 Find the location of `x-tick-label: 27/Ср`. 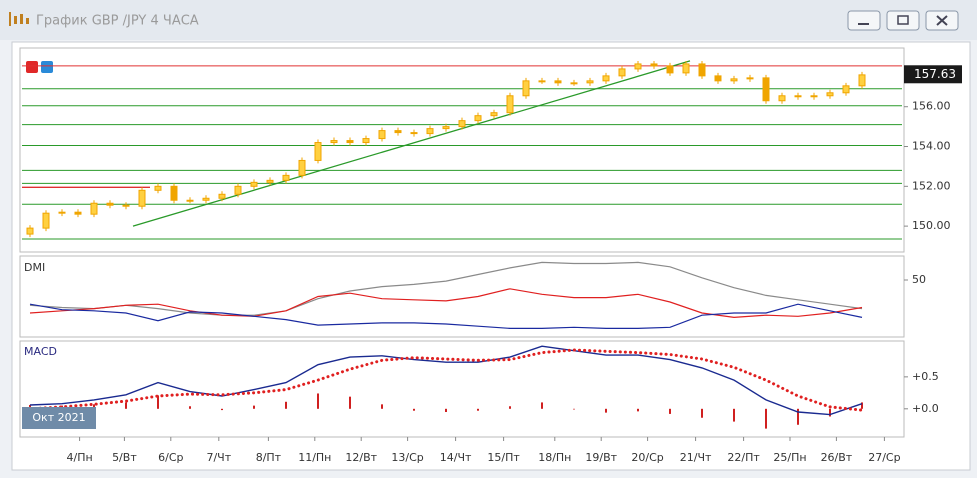

x-tick-label: 27/Ср is located at coordinates (884, 457).